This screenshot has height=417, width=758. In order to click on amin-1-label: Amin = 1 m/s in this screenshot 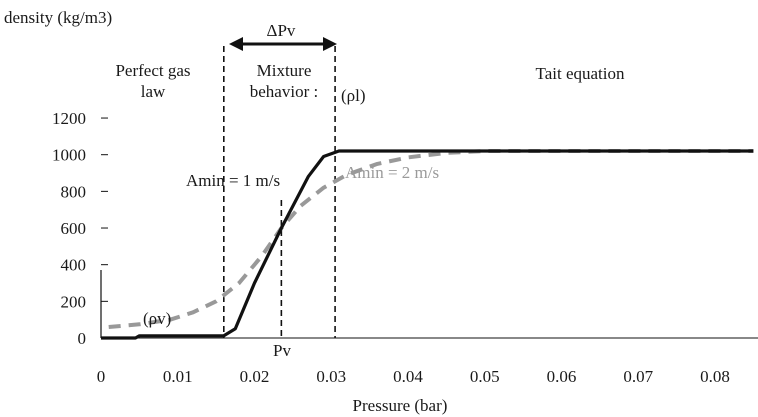, I will do `click(233, 180)`.